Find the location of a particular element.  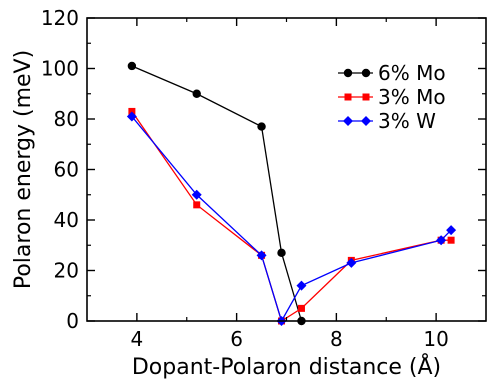

y-tick-label: 120 is located at coordinates (60, 18).